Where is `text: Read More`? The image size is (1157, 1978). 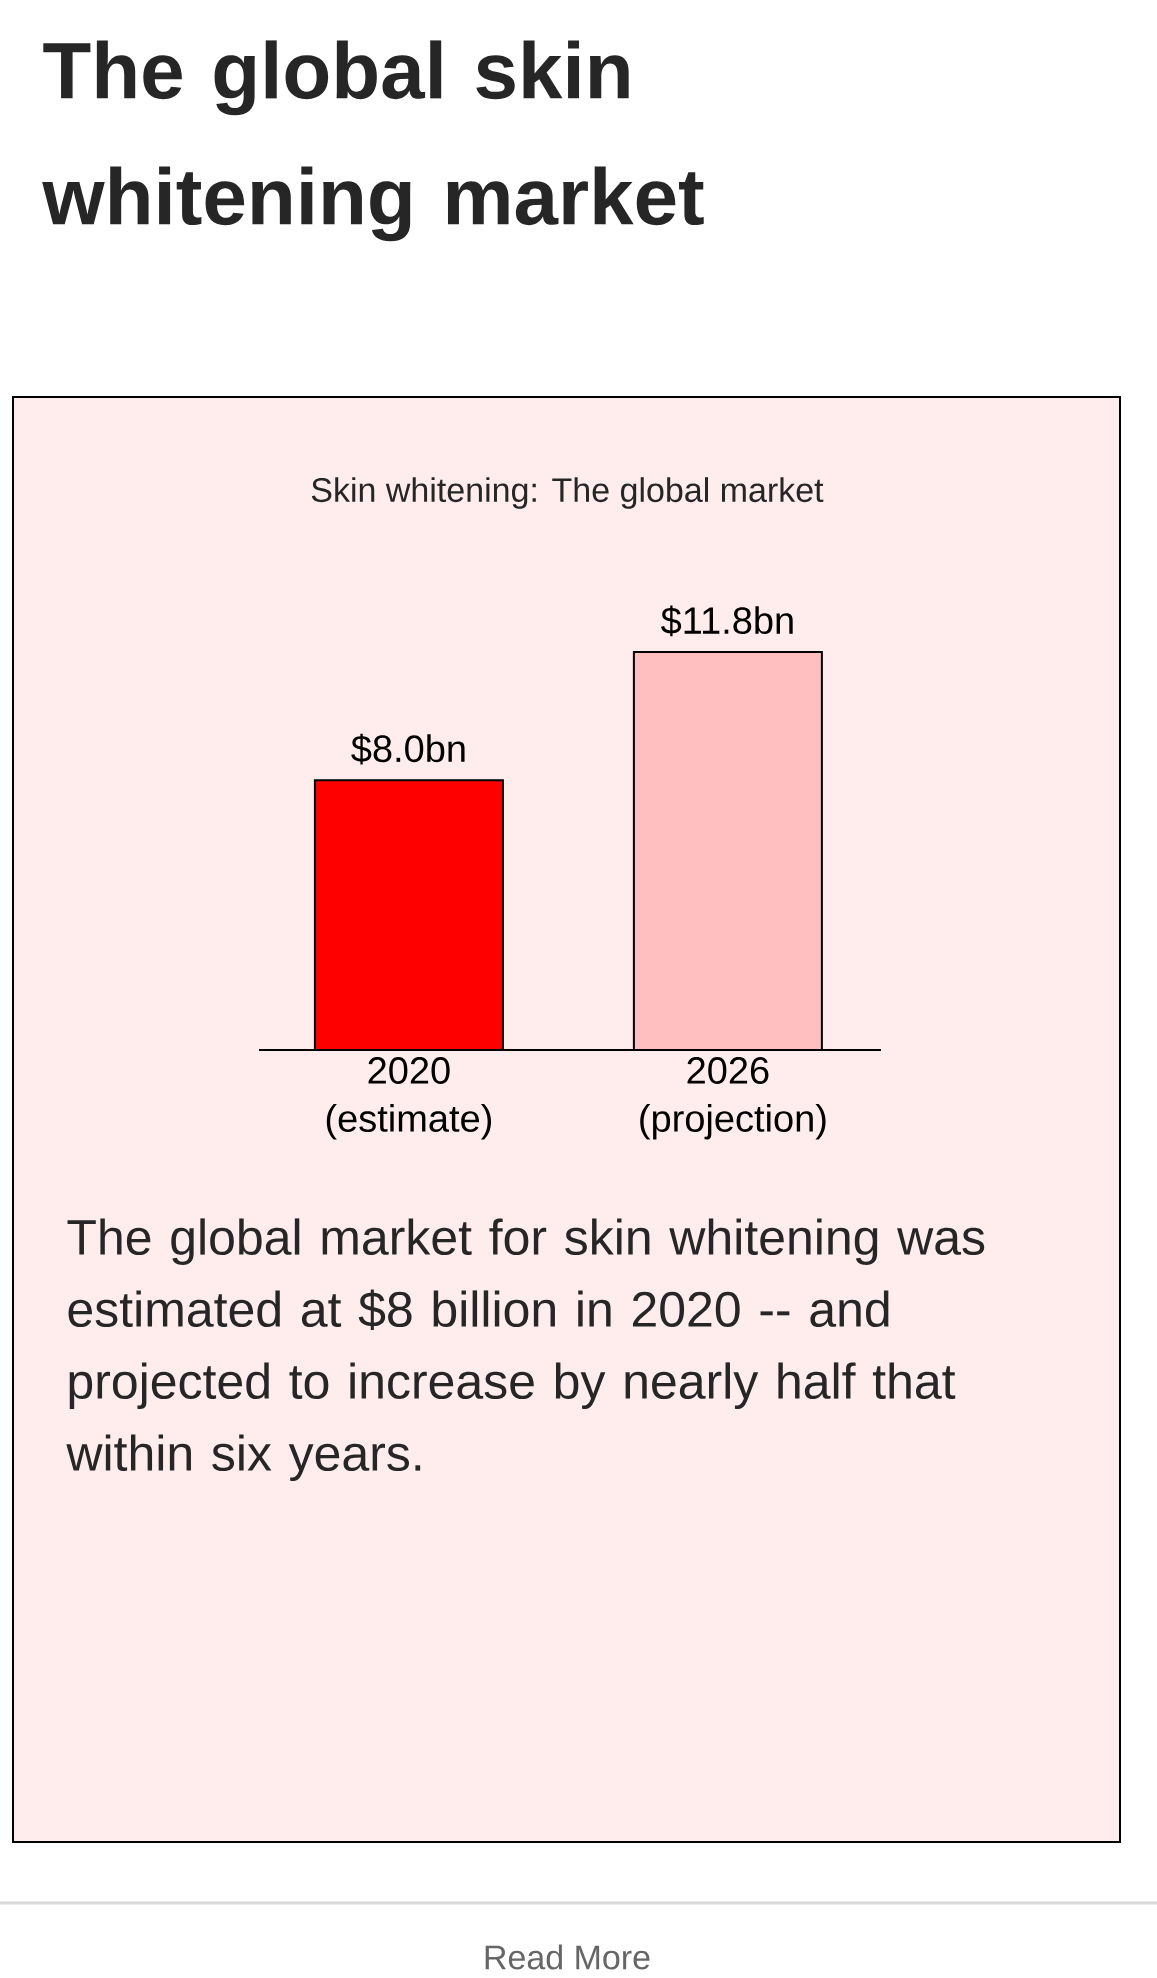 text: Read More is located at coordinates (567, 1957).